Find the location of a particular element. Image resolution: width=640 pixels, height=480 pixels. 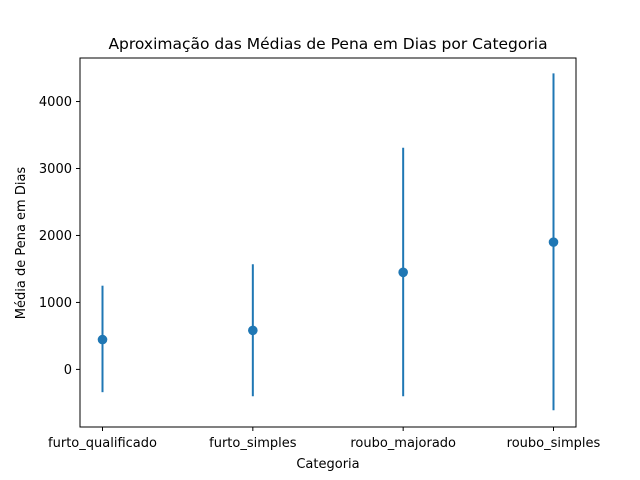

x-tick-label: furto_simples is located at coordinates (253, 443).